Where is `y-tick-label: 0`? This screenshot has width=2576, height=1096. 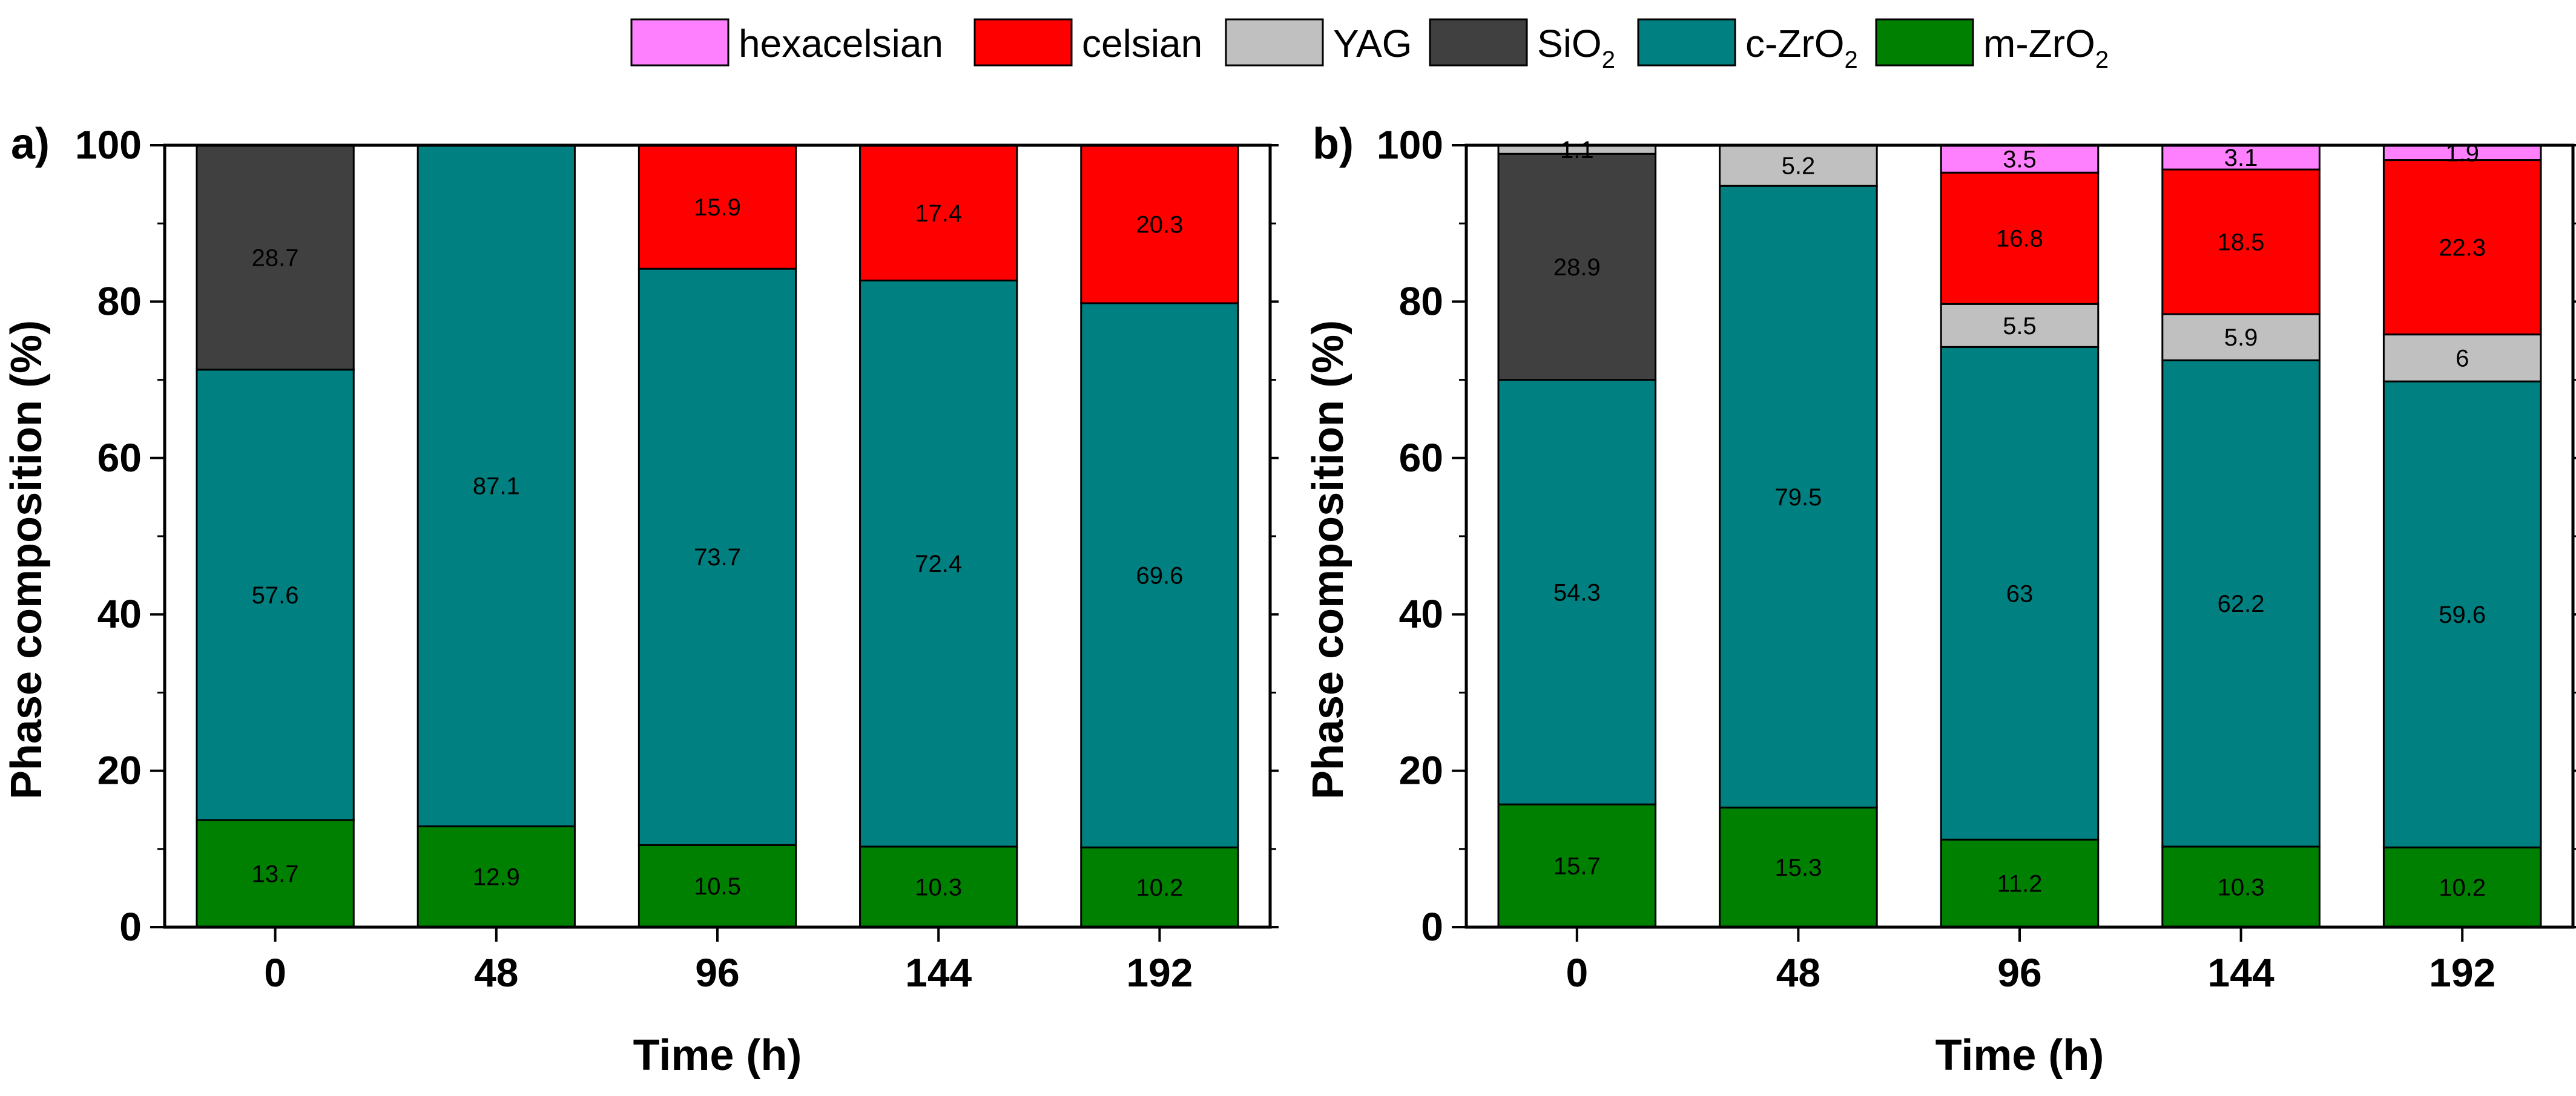
y-tick-label: 0 is located at coordinates (1432, 926).